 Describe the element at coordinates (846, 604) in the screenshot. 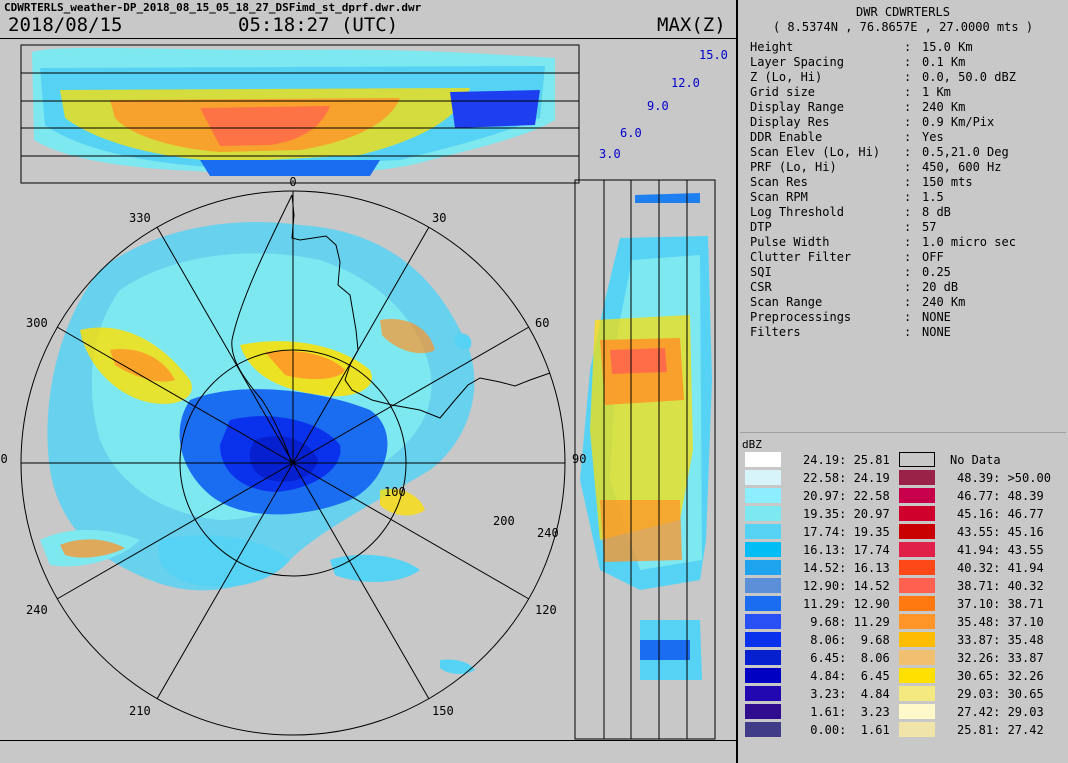

I see `legend-range: 11.29: 12.90` at that location.